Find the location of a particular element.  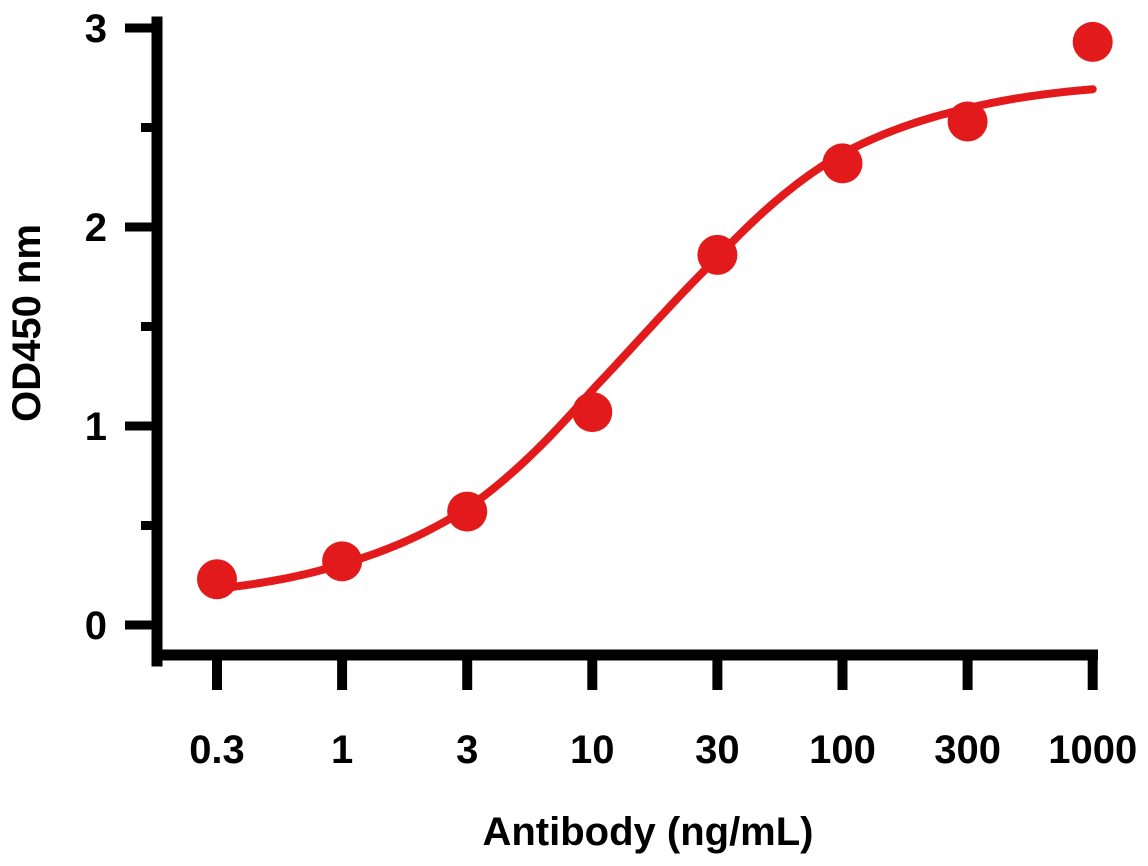

x-tick-label: 0.3 is located at coordinates (217, 750).